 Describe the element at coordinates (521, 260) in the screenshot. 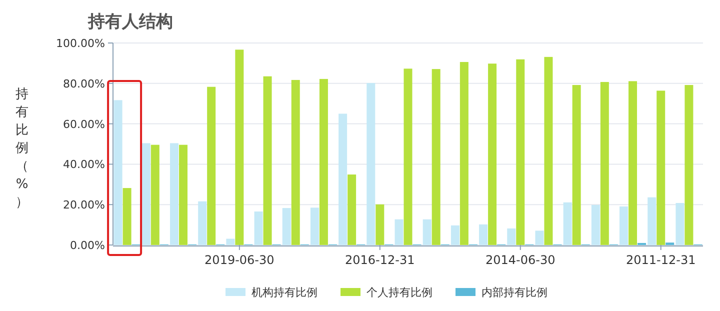

I see `x-tick-label: 2014-06-30` at that location.